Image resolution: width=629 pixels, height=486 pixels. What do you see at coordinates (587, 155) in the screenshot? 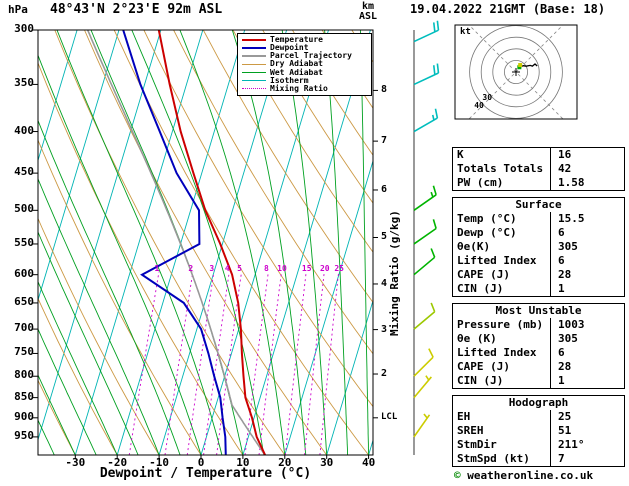
I see `stat-value: 16` at bounding box center [587, 155].